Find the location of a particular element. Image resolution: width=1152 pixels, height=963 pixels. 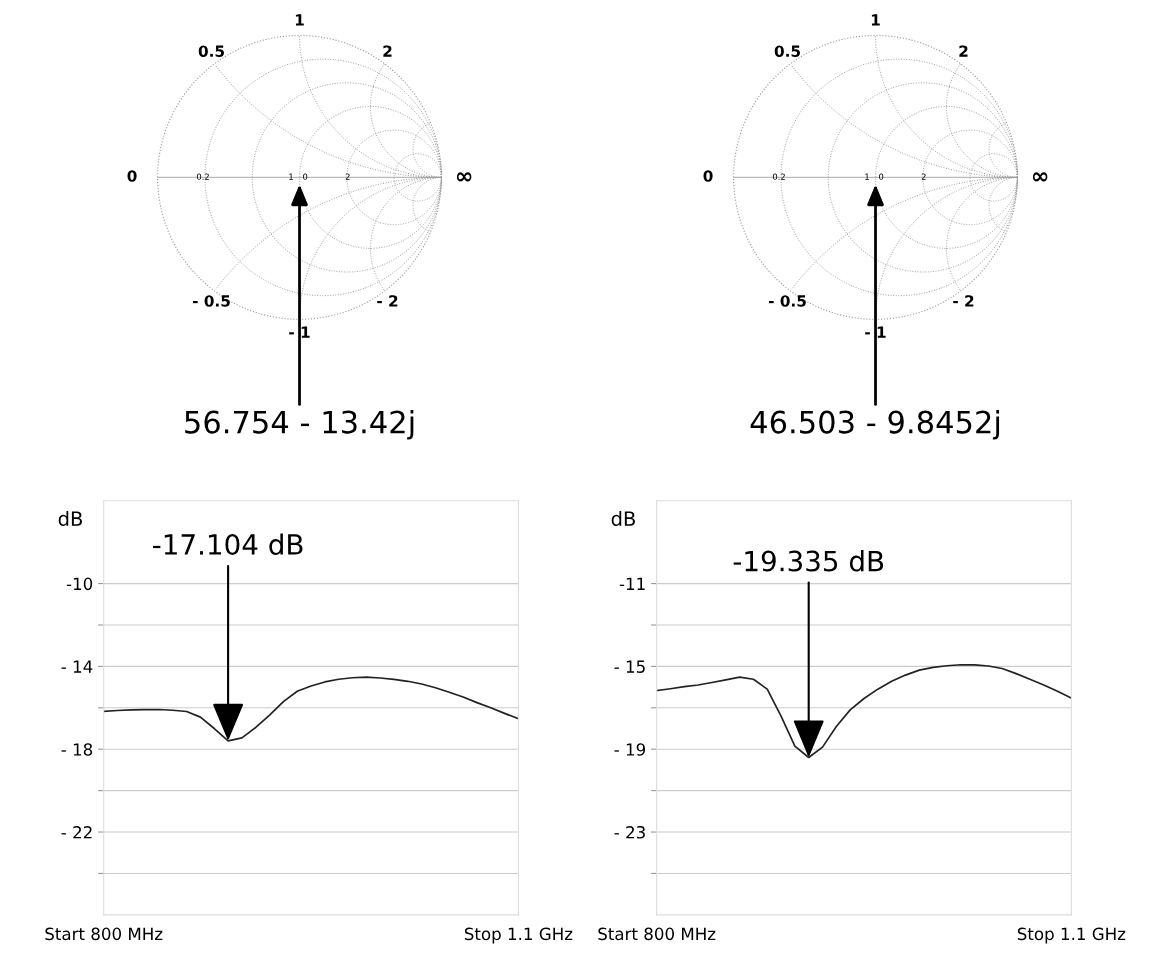

annotation: -19.335 dB is located at coordinates (808, 561).